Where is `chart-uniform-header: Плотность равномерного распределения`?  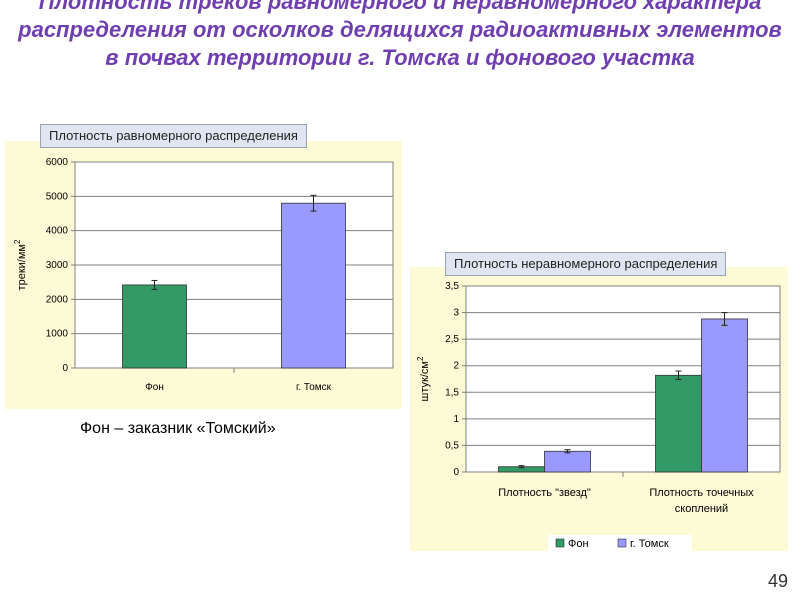
chart-uniform-header: Плотность равномерного распределения is located at coordinates (173, 136).